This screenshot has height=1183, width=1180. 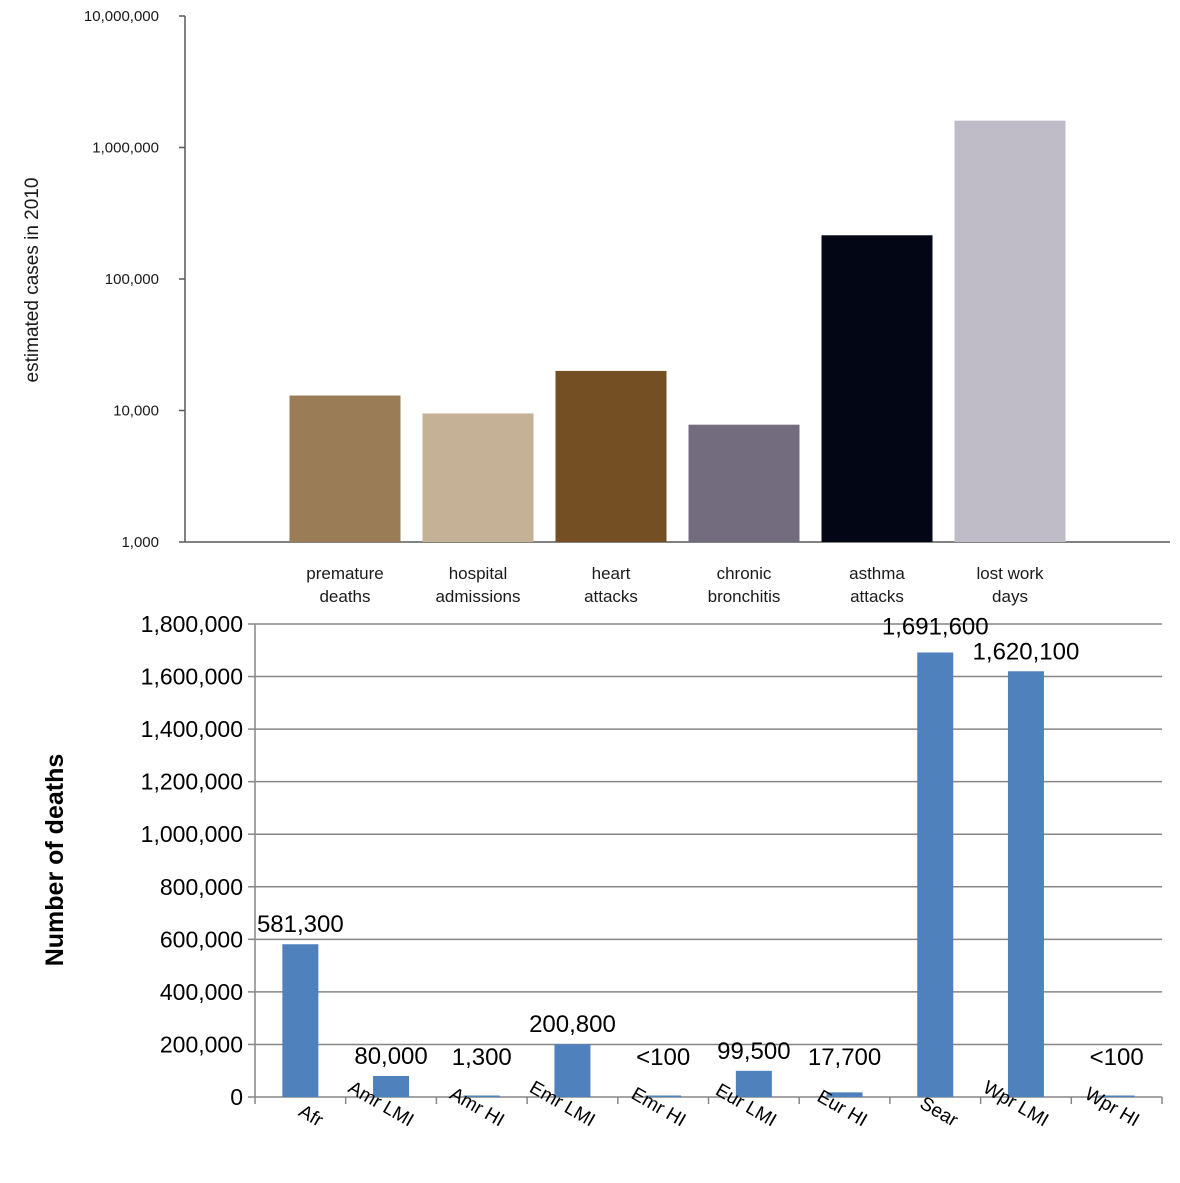 What do you see at coordinates (300, 924) in the screenshot?
I see `chart2-data-label: 581,300` at bounding box center [300, 924].